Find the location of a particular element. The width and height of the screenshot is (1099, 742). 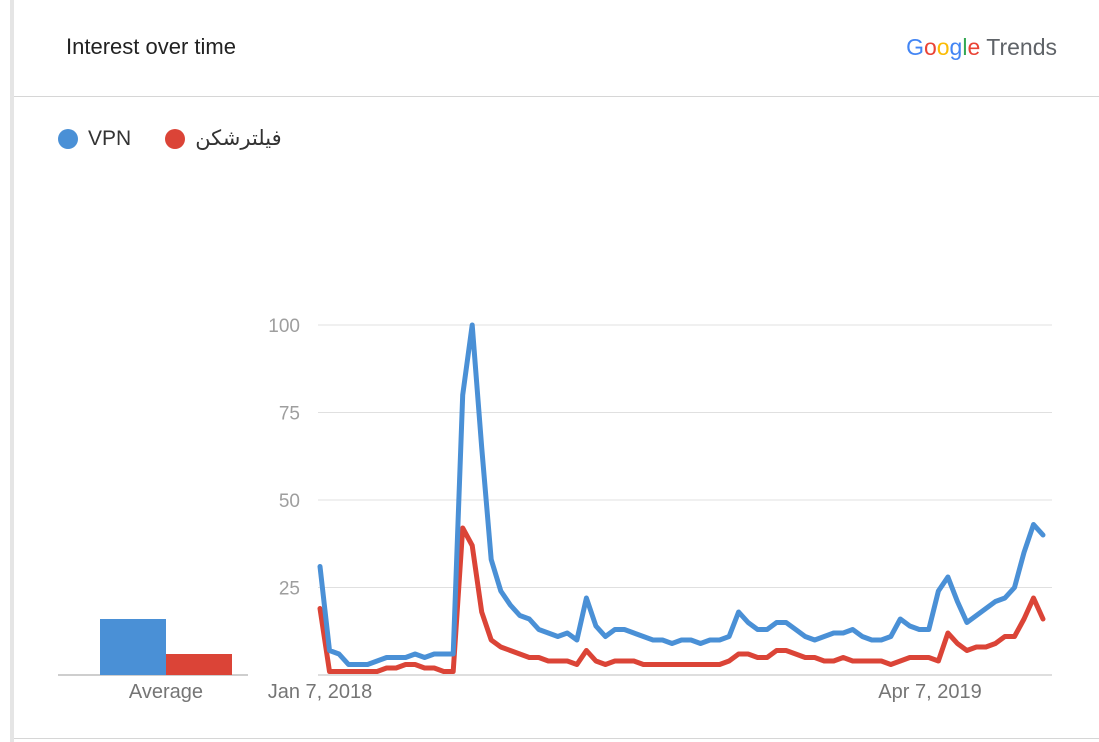

y-tick-label: 75 is located at coordinates (289, 414).